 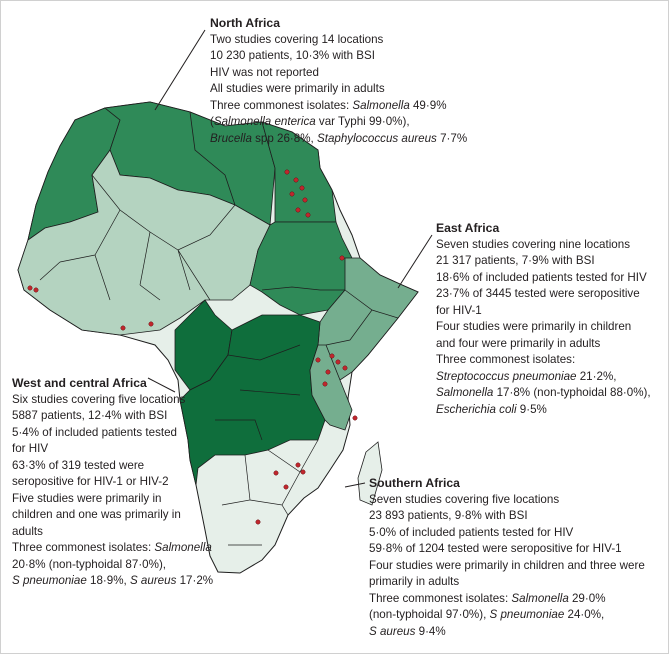 I want to click on borders-south, so click(x=270, y=492).